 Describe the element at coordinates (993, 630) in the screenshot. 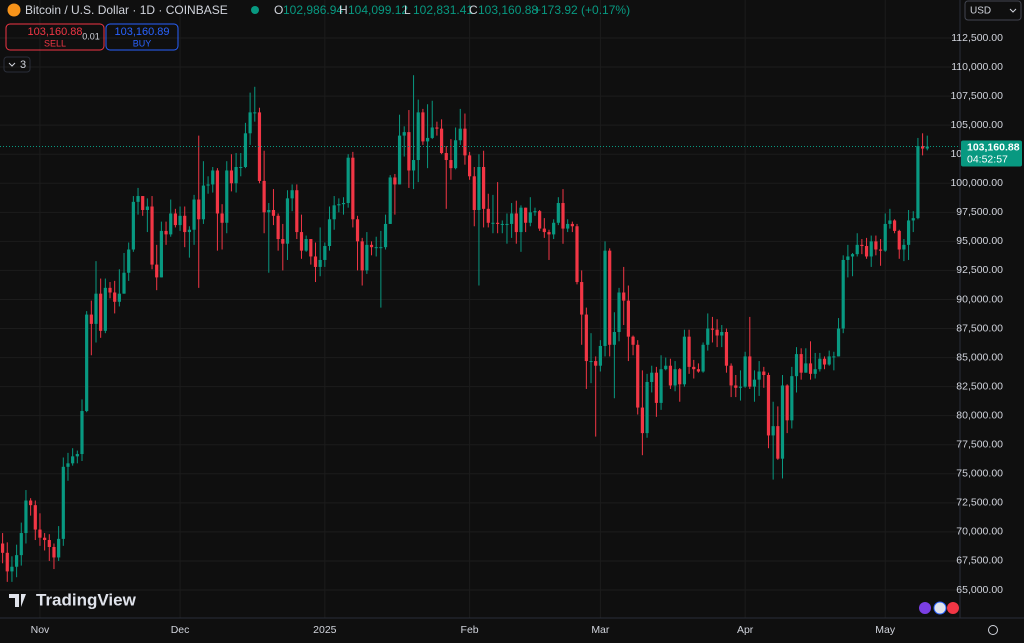

I see `settings-icon` at that location.